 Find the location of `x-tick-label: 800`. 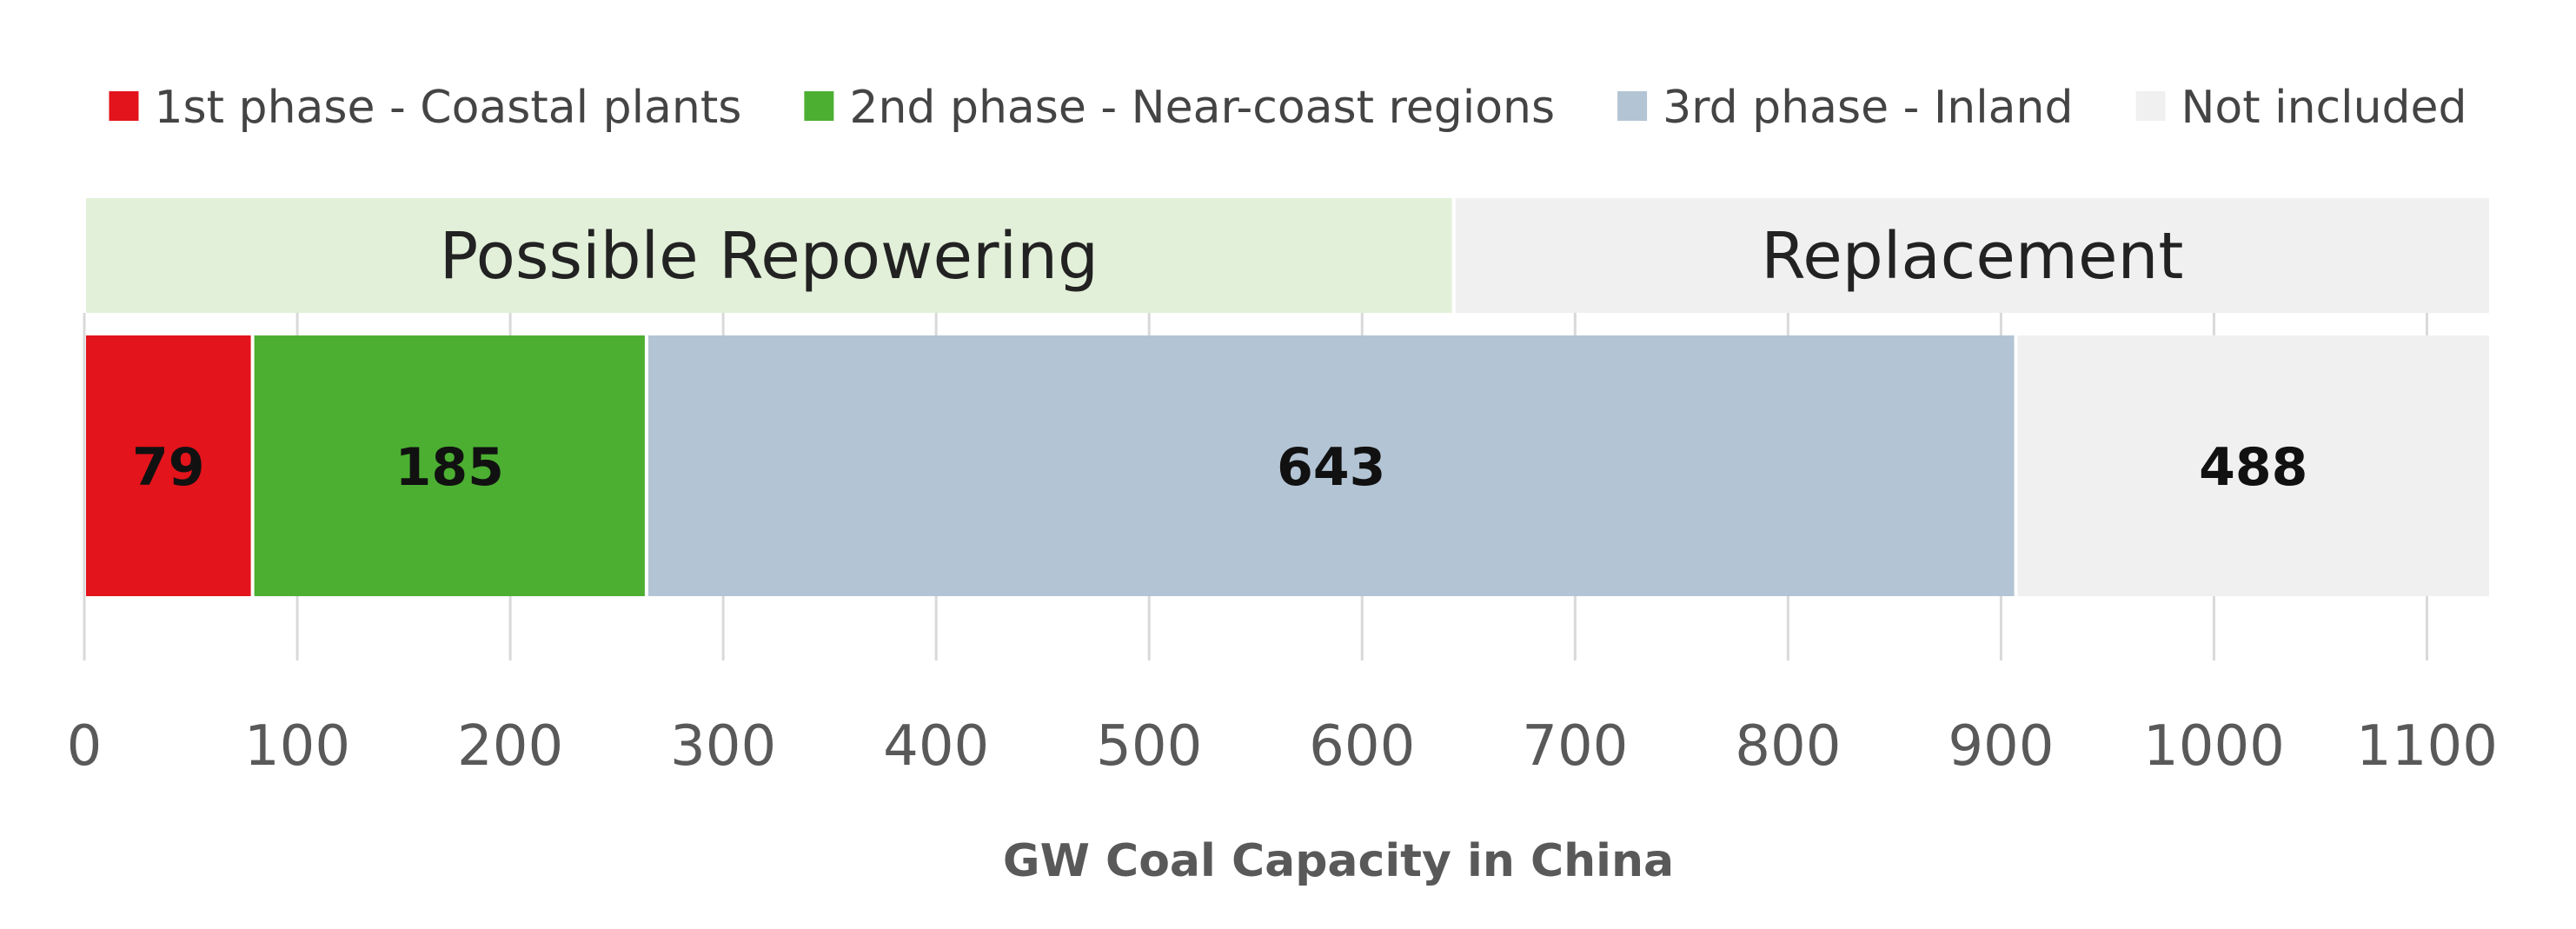

x-tick-label: 800 is located at coordinates (1788, 746).